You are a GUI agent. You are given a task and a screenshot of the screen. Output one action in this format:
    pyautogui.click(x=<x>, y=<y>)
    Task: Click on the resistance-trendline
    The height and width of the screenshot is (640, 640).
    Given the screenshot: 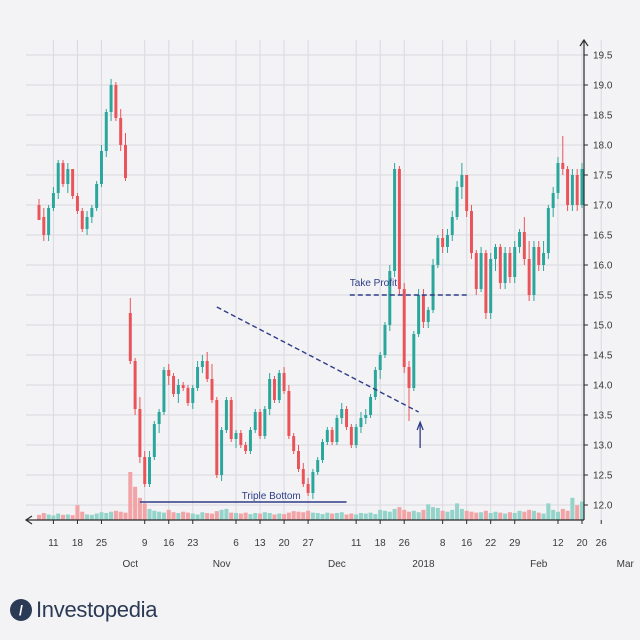 What is the action you would take?
    pyautogui.click(x=317, y=359)
    